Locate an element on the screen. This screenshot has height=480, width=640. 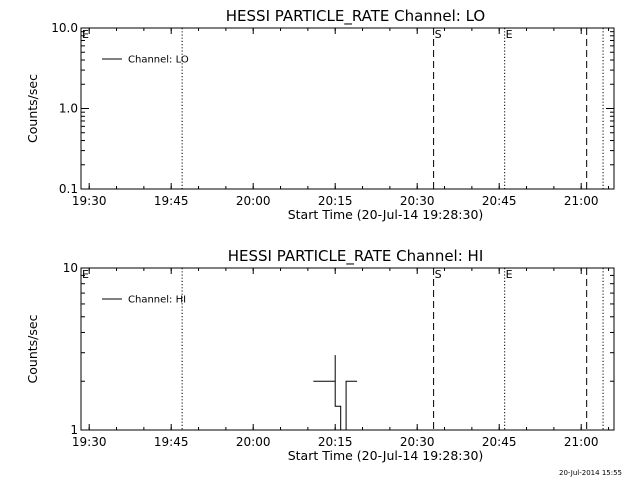
legend-label: Channel: HI is located at coordinates (157, 300).